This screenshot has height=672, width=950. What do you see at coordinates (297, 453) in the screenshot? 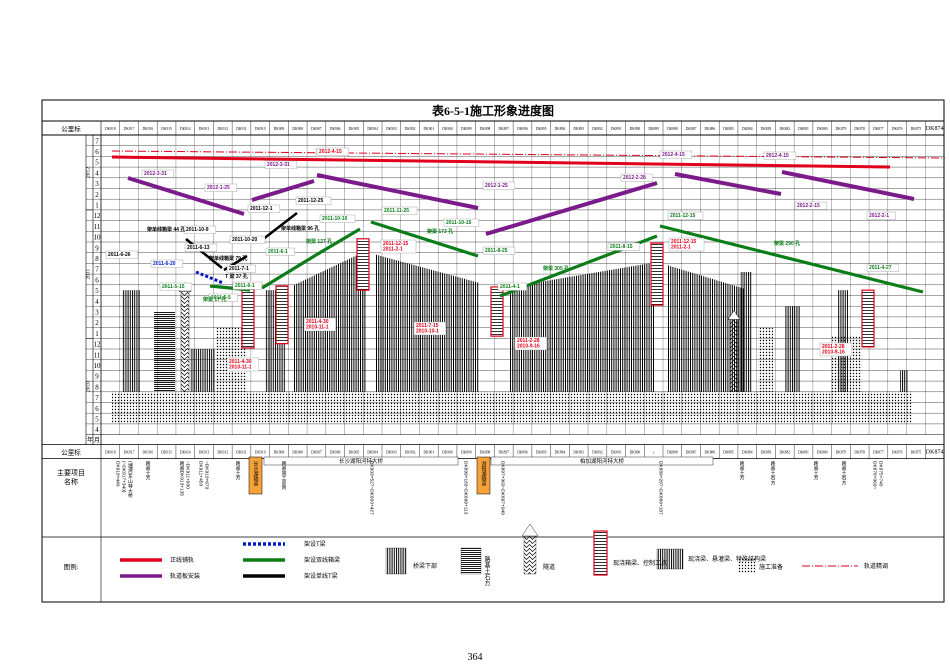
I see `chainage-tick: DK908` at bounding box center [297, 453].